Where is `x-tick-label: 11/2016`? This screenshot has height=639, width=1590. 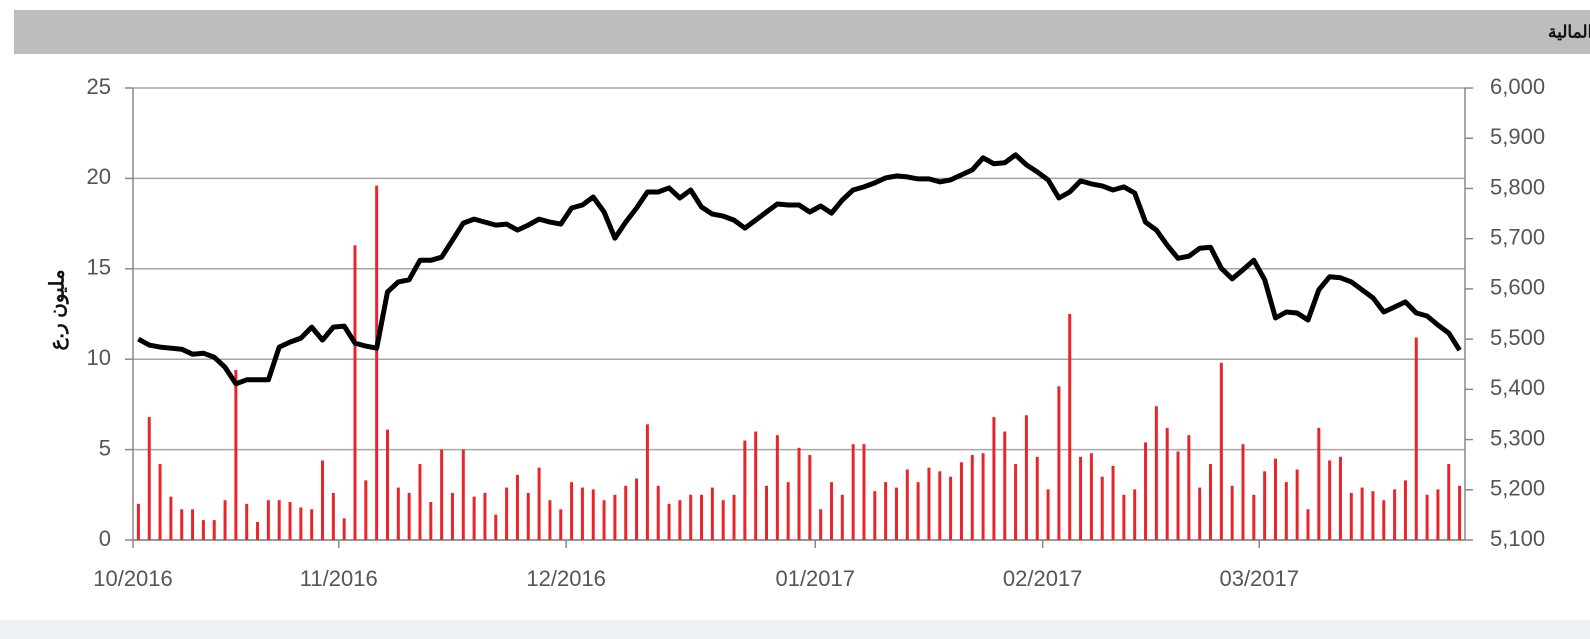
x-tick-label: 11/2016 is located at coordinates (339, 578).